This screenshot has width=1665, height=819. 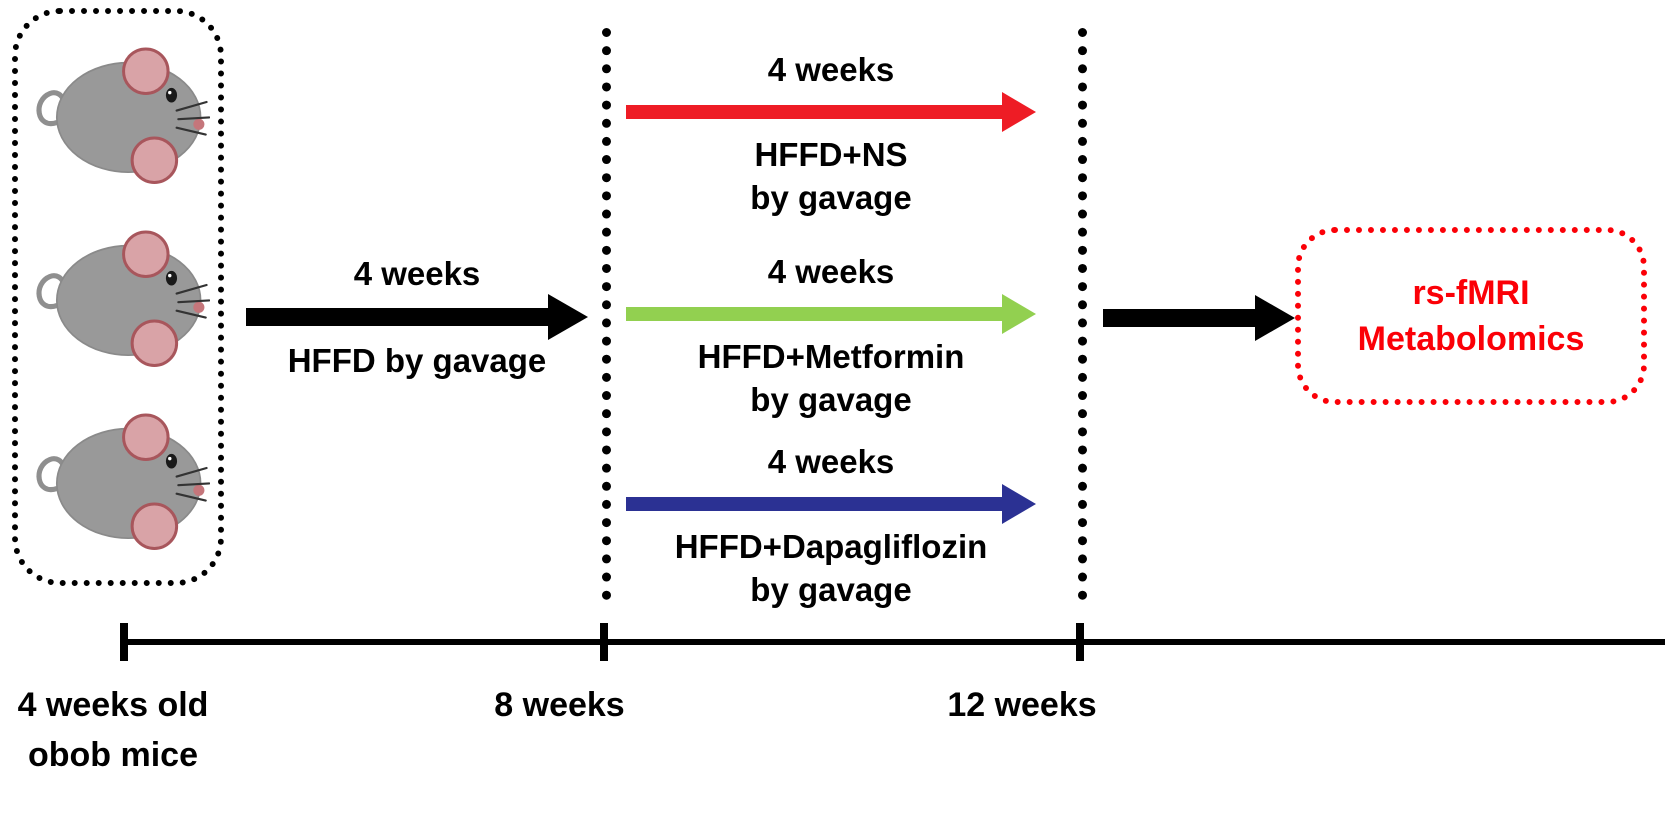 What do you see at coordinates (831, 335) in the screenshot?
I see `treatment-group-hffd-metformin: 4 weeks HFFD+Metformin by gavage` at bounding box center [831, 335].